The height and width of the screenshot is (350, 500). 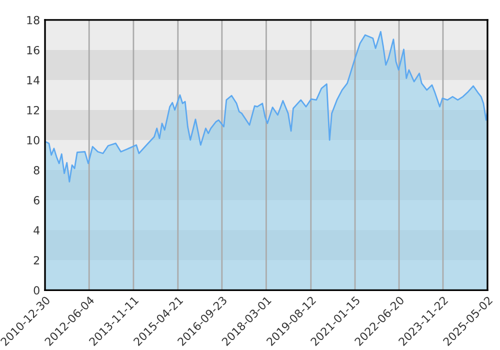 I want to click on y-tick-label: 10, so click(x=33, y=140).